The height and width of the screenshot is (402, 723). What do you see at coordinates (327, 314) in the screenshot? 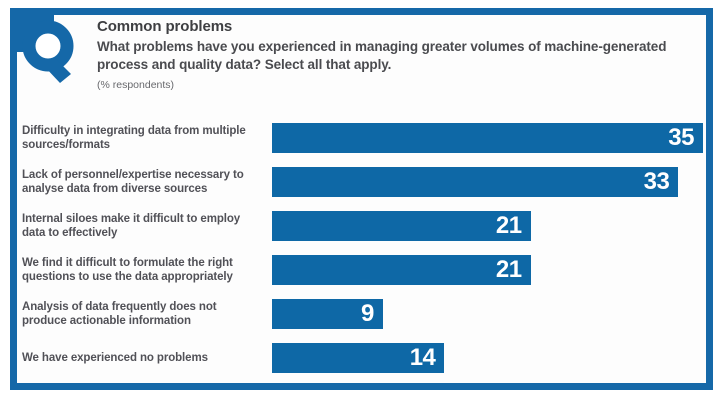
I see `bar: 9` at bounding box center [327, 314].